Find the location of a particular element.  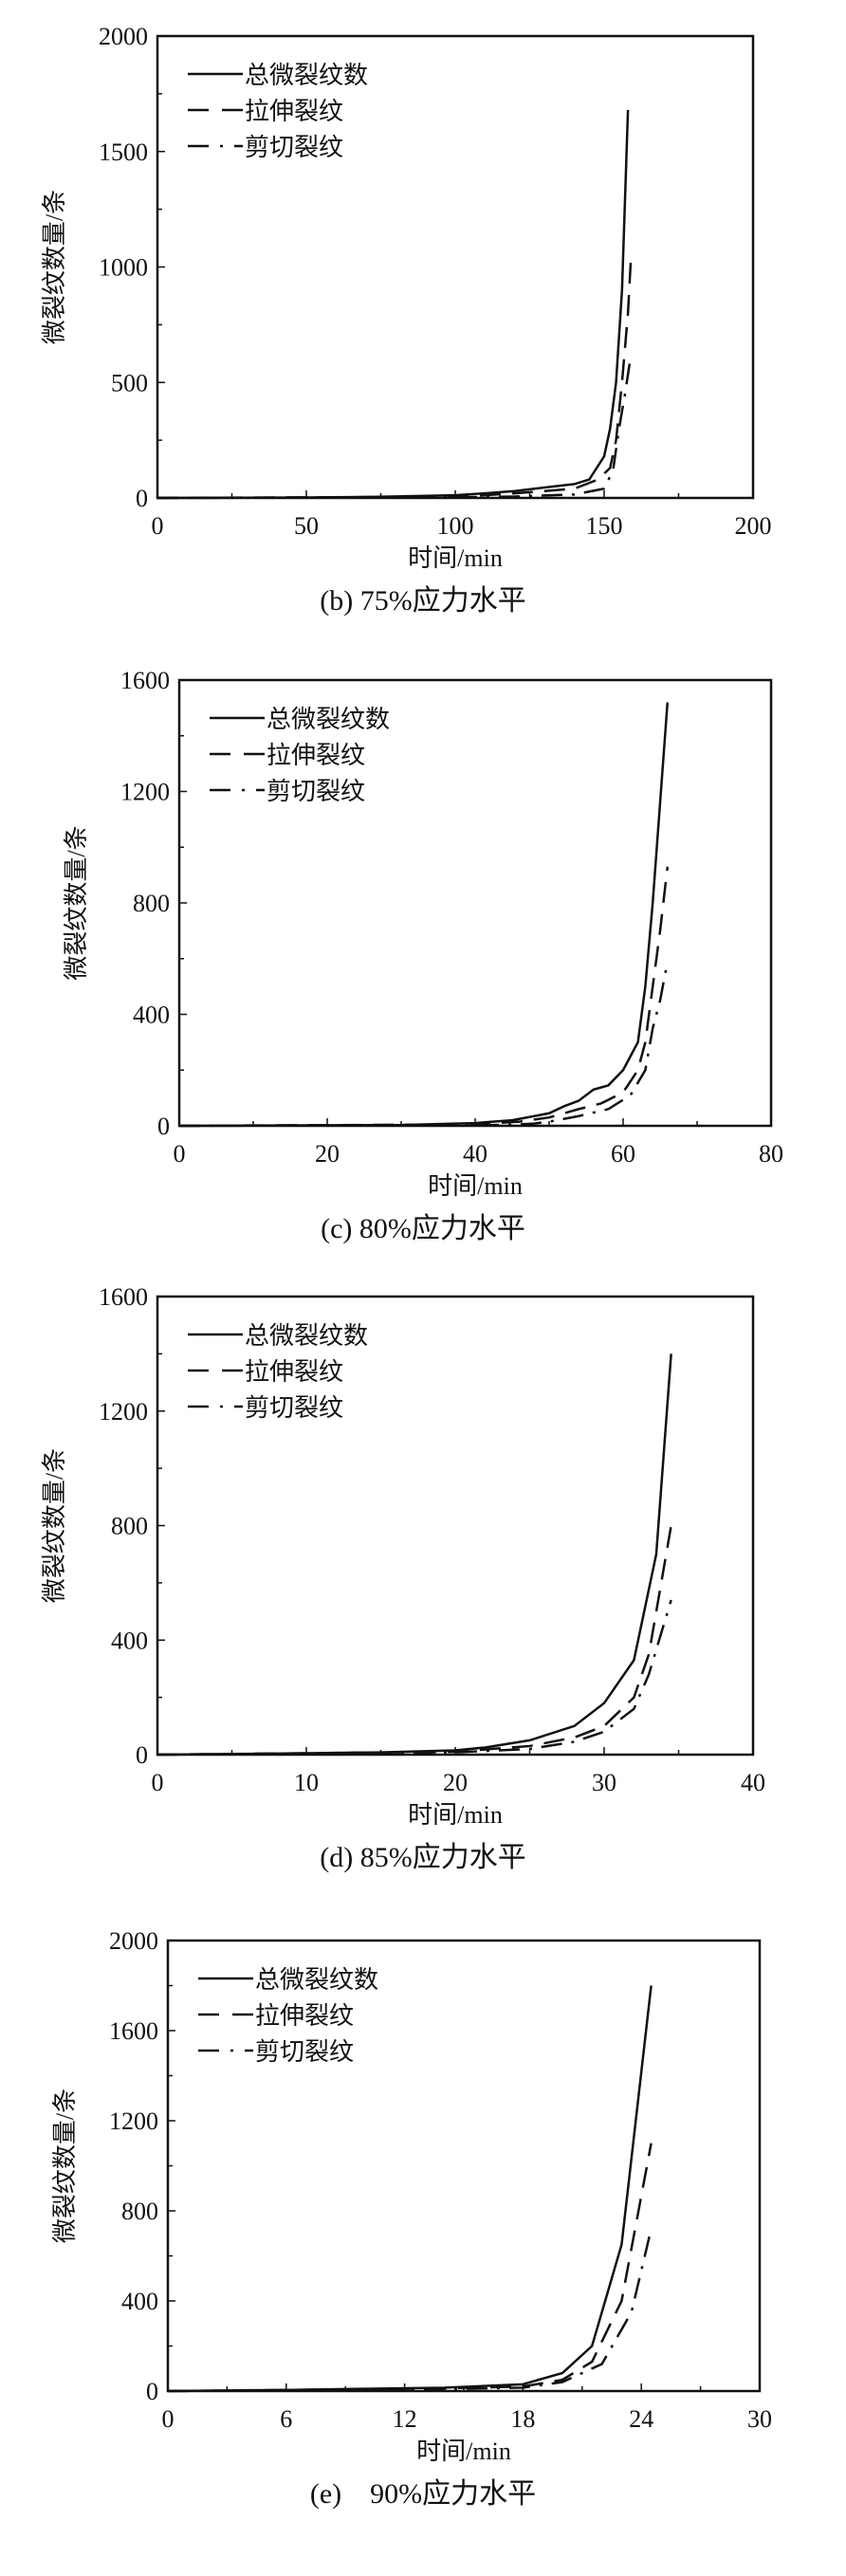

chart-caption: (d) 85%应力水平 is located at coordinates (423, 1857).